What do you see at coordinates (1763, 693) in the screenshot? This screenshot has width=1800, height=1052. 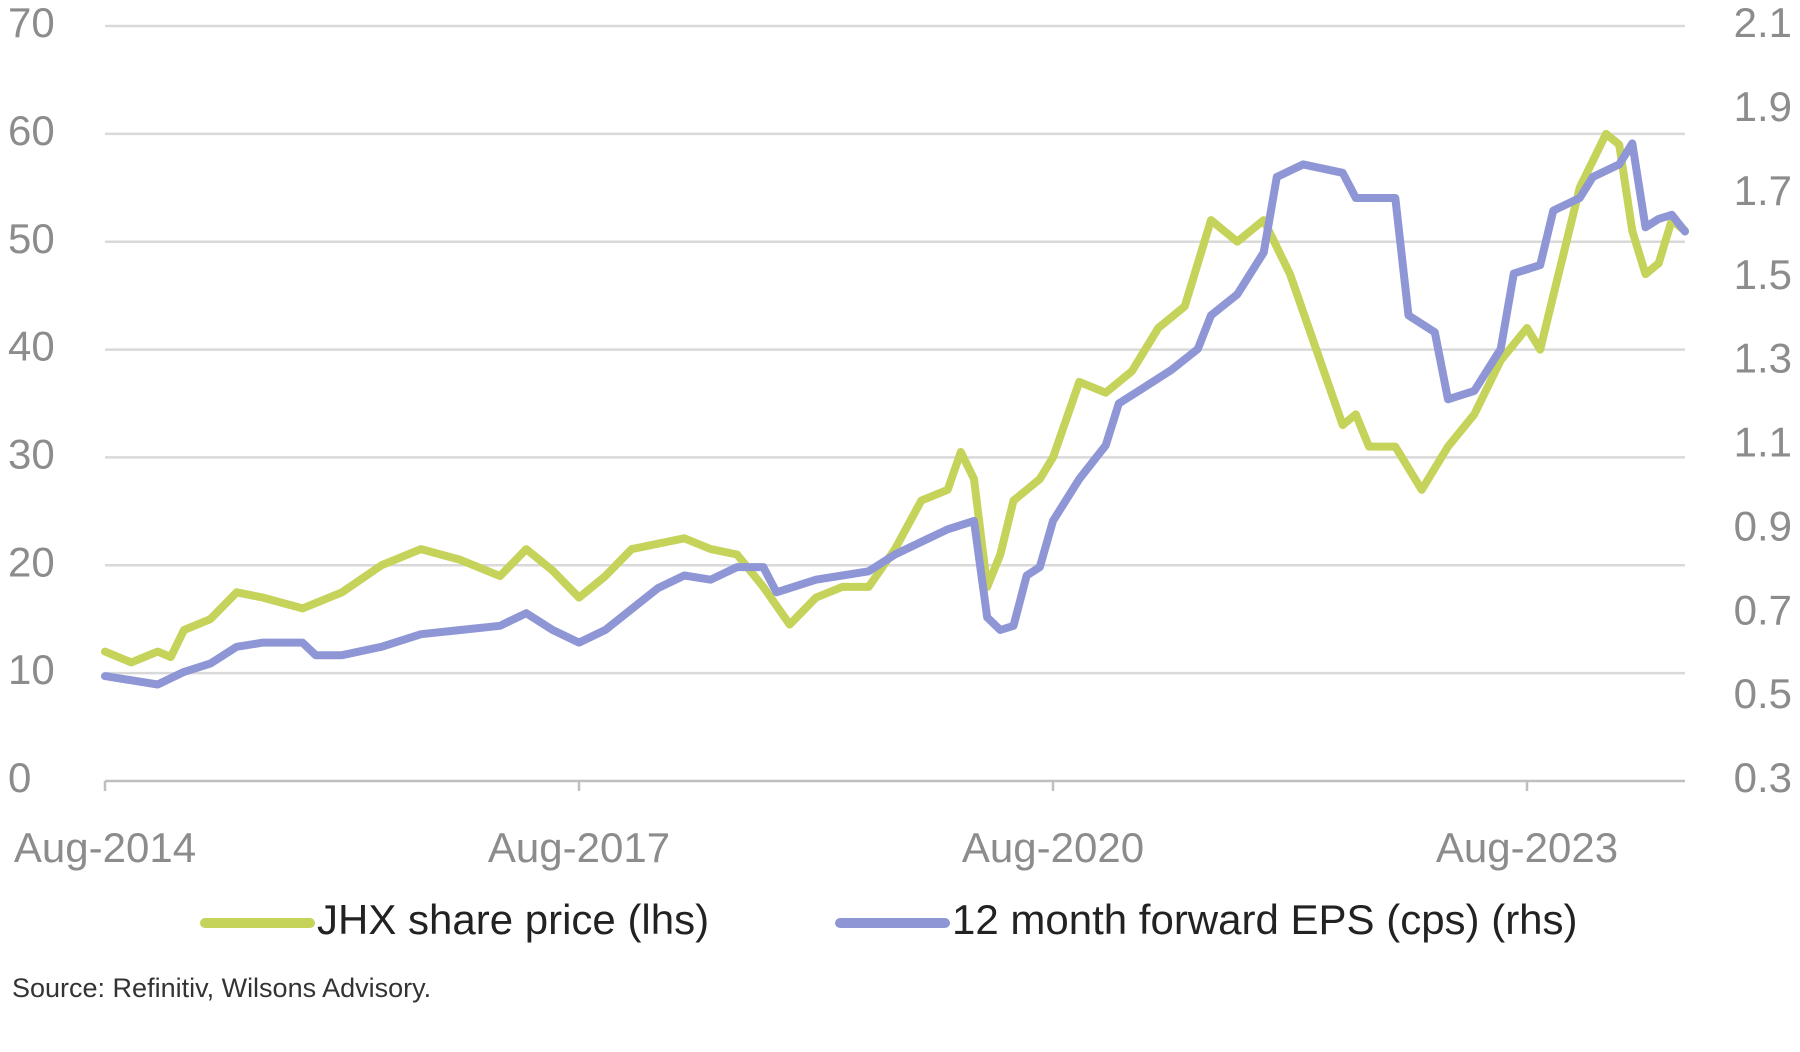 I see `y2-tick-label: 0.5` at bounding box center [1763, 693].